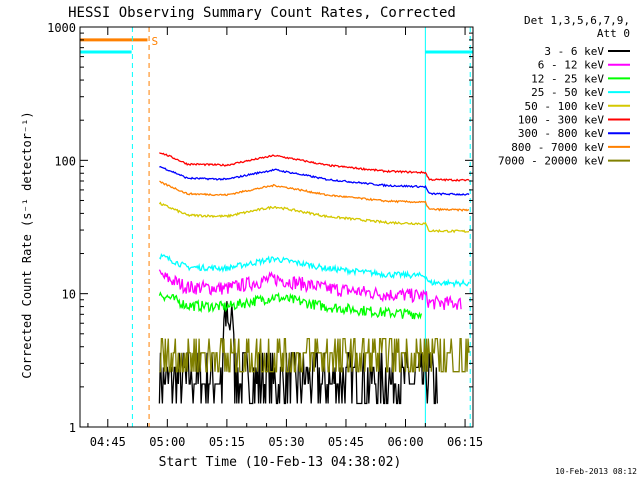 The height and width of the screenshot is (480, 640). Describe the element at coordinates (314, 270) in the screenshot. I see `series-25-50-kev` at that location.